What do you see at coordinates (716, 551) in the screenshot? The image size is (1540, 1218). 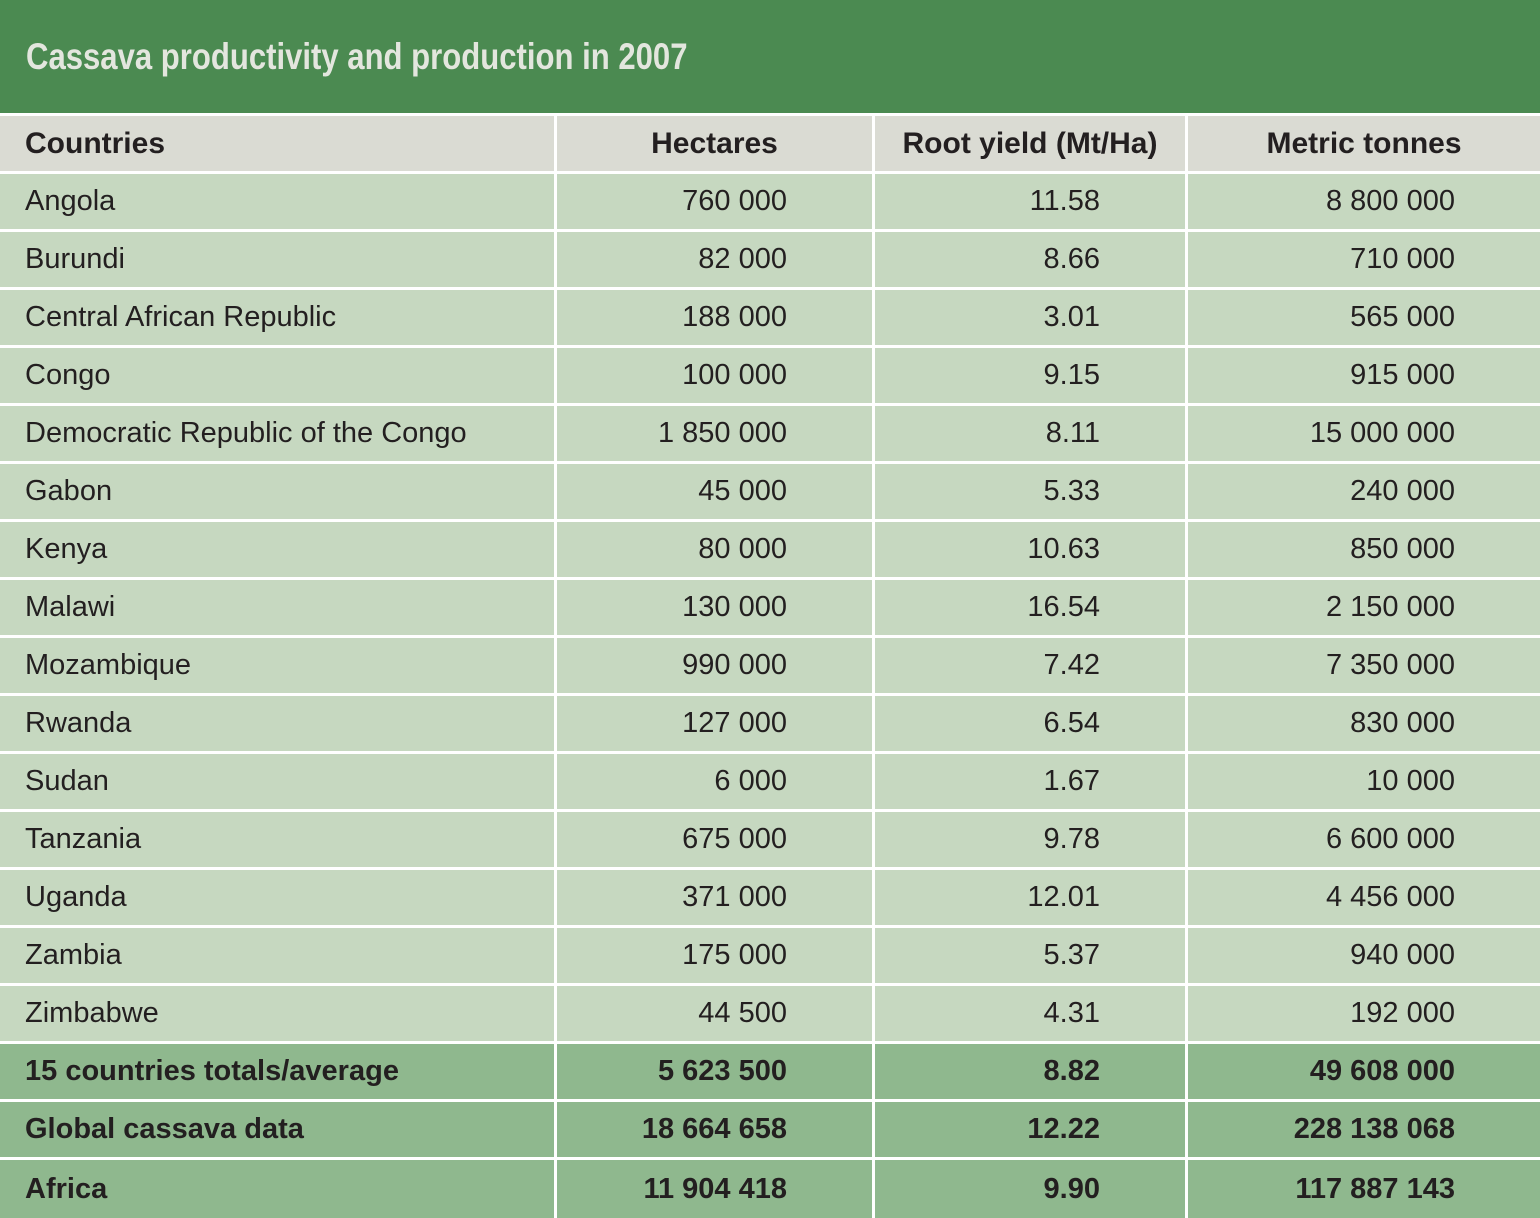 I see `hectares-cell: 80 000` at bounding box center [716, 551].